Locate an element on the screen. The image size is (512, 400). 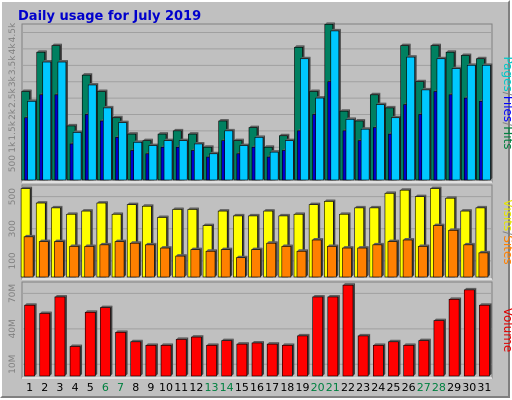
y-tick-label: 4.5k is located at coordinates (13, 32).